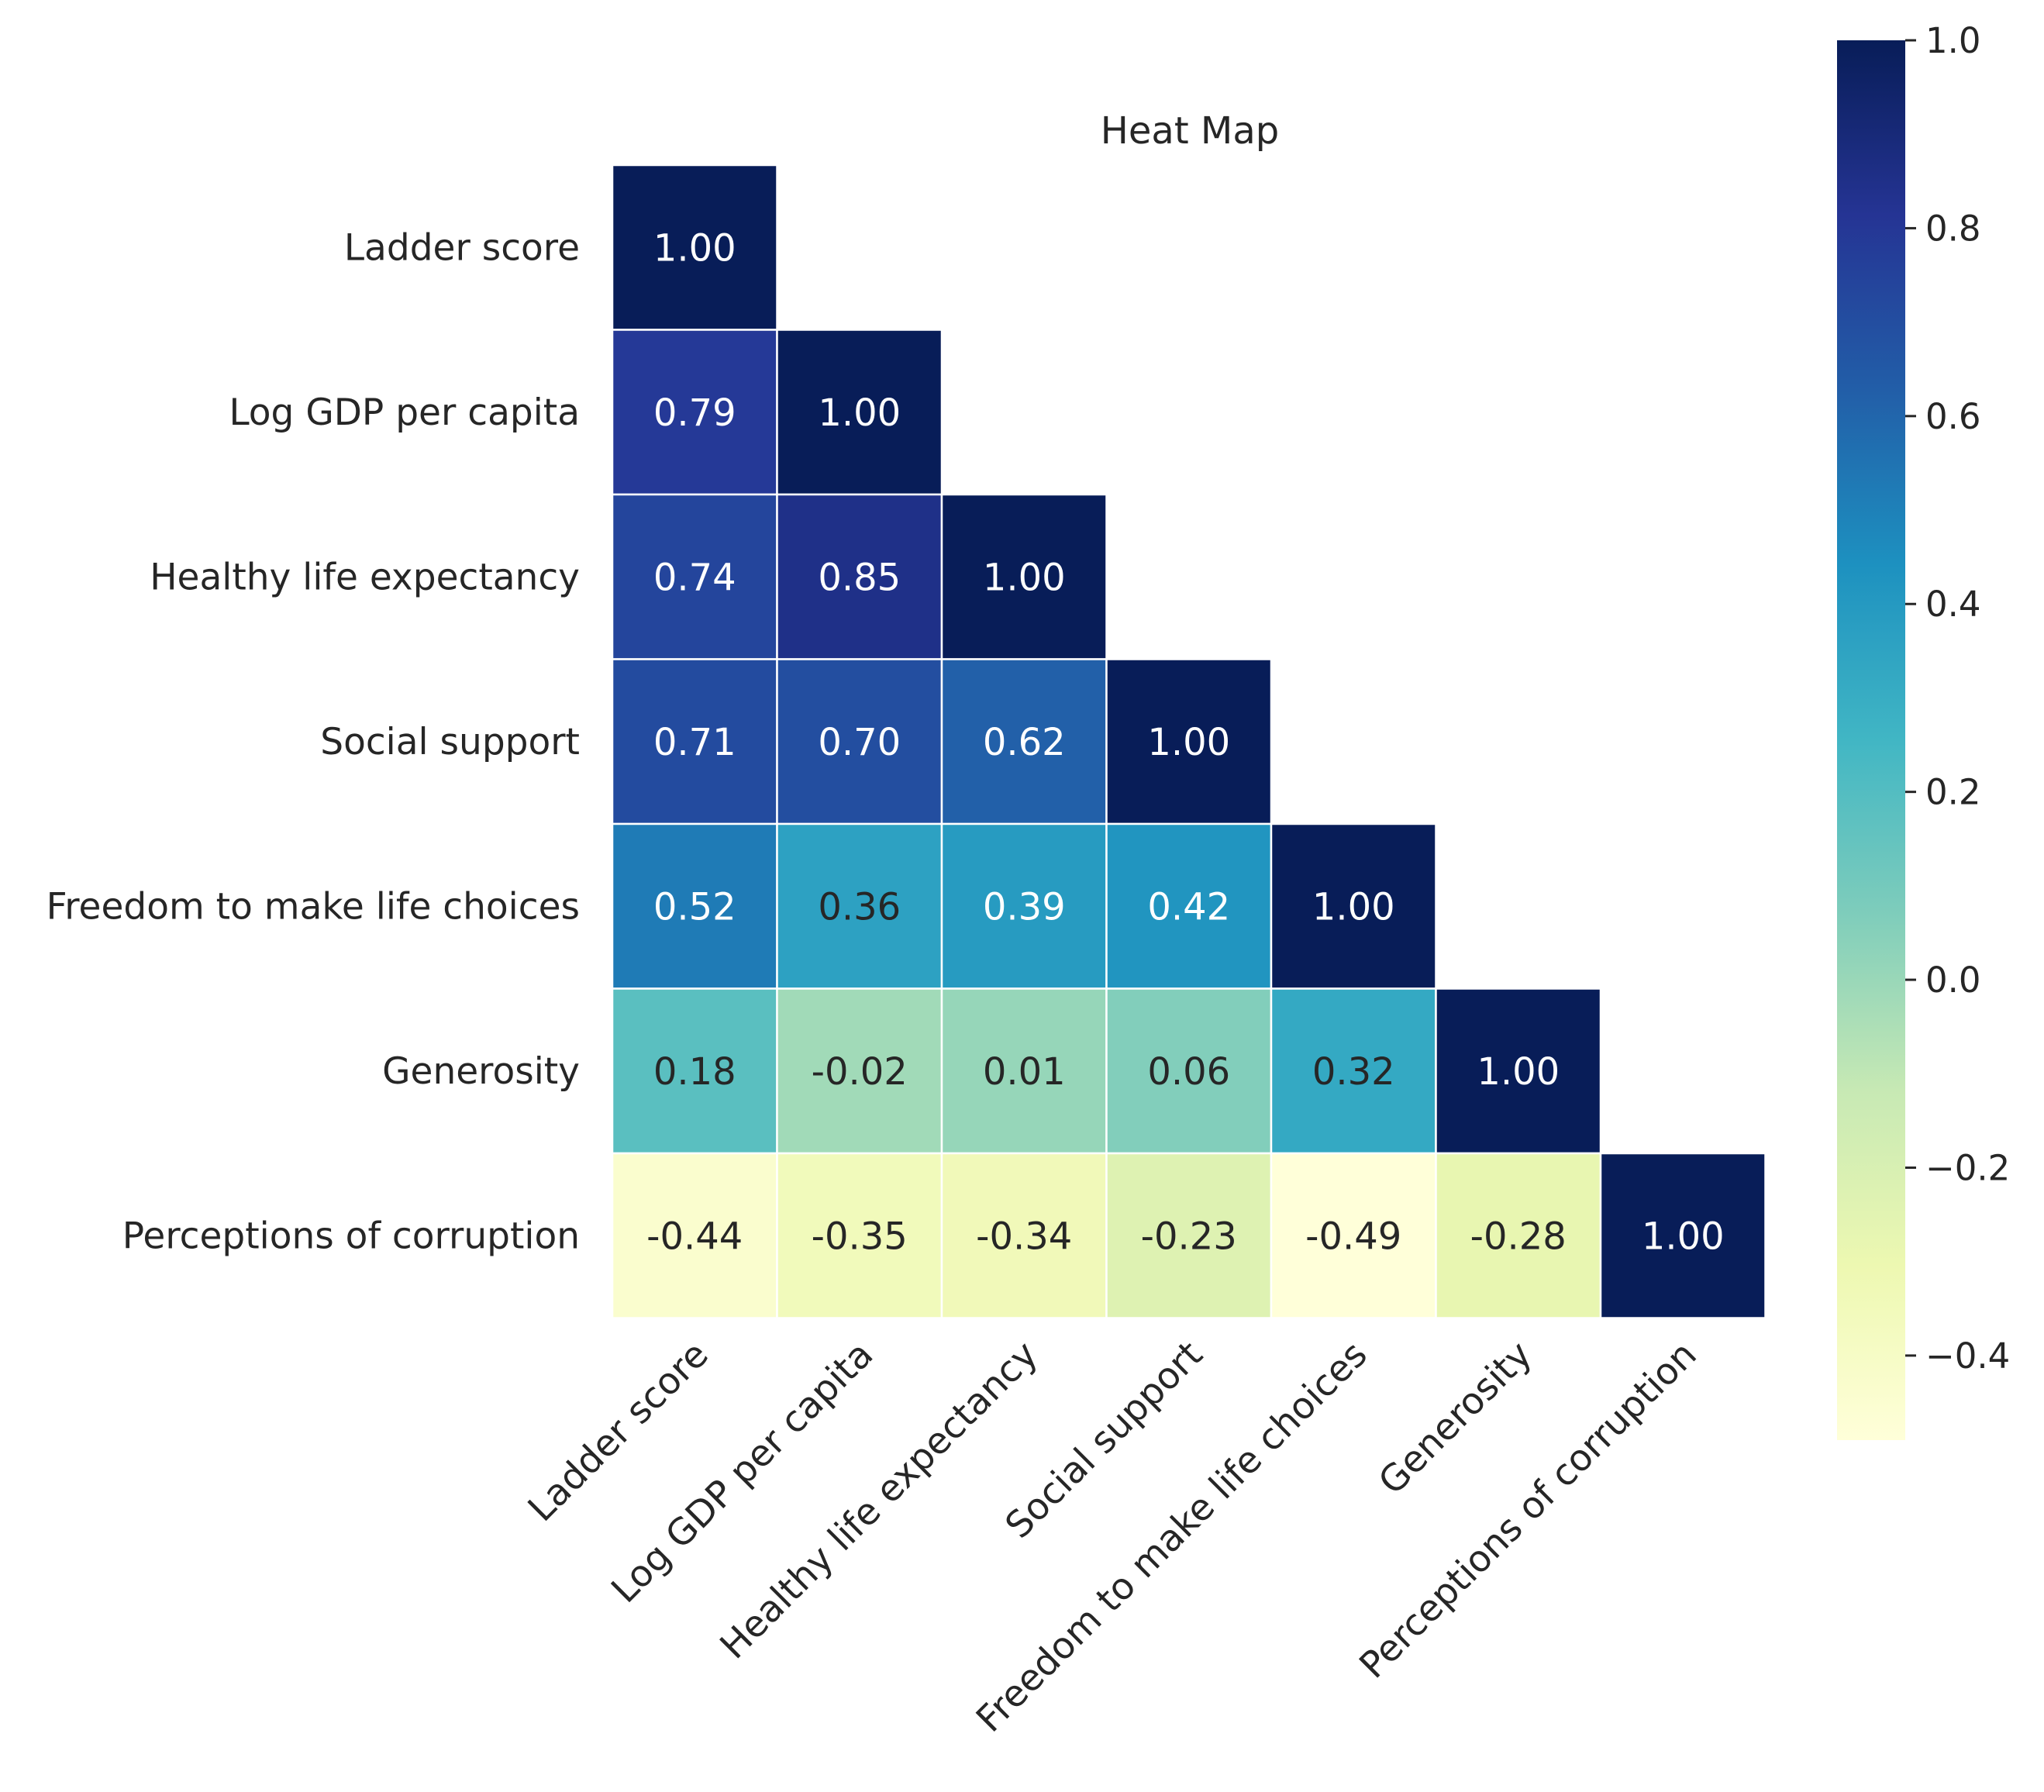 This screenshot has width=2044, height=1792. What do you see at coordinates (462, 247) in the screenshot?
I see `y-tick-label-ladder-score: Ladder score` at bounding box center [462, 247].